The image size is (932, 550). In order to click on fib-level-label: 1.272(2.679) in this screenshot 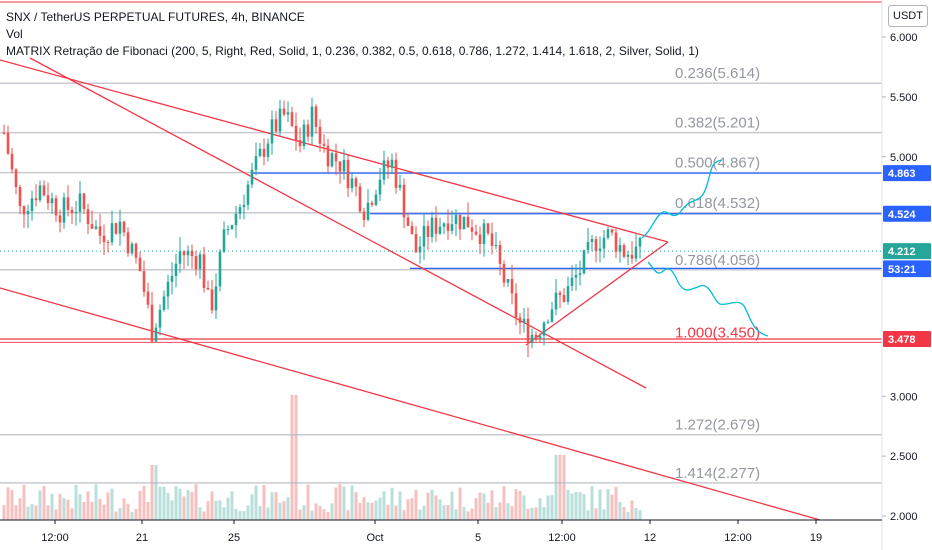, I will do `click(717, 425)`.